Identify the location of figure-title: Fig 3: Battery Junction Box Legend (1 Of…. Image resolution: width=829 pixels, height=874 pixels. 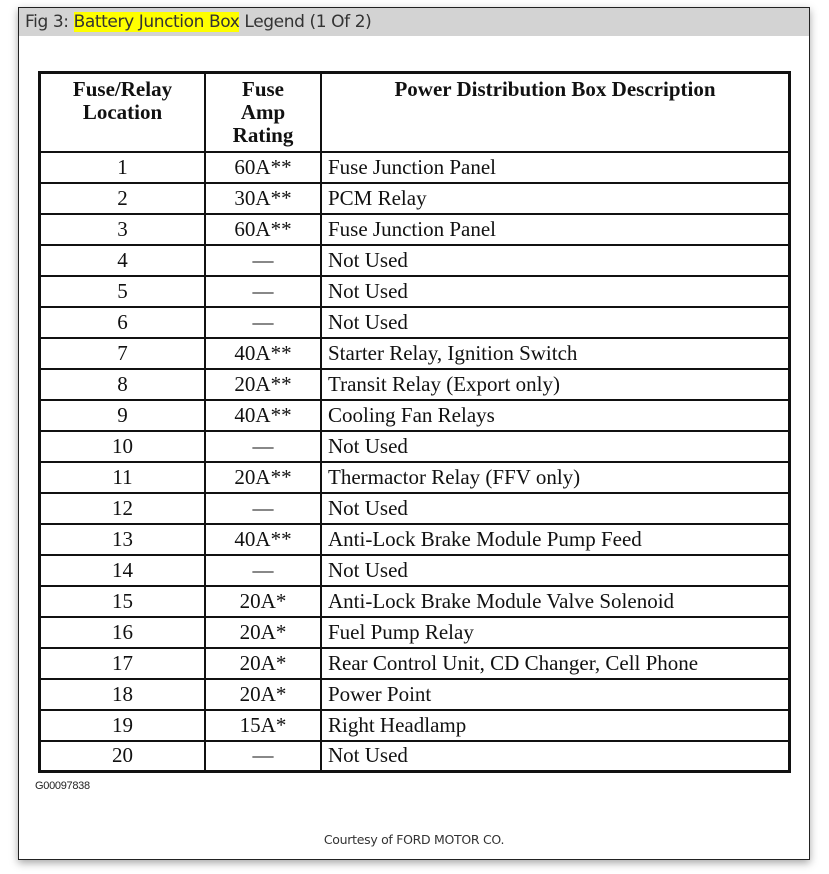
(414, 22).